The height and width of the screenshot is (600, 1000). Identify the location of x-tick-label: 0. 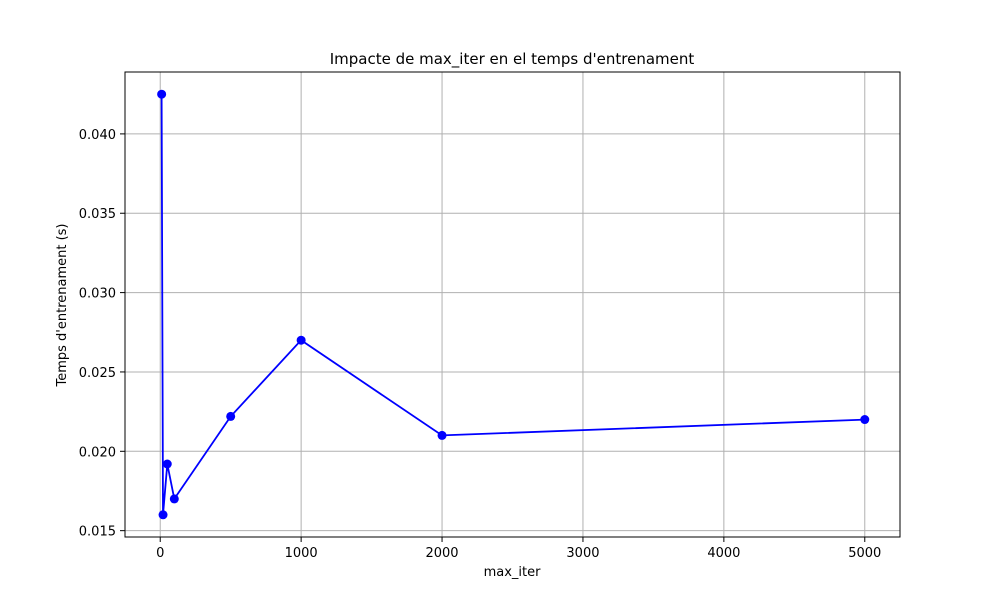
(160, 553).